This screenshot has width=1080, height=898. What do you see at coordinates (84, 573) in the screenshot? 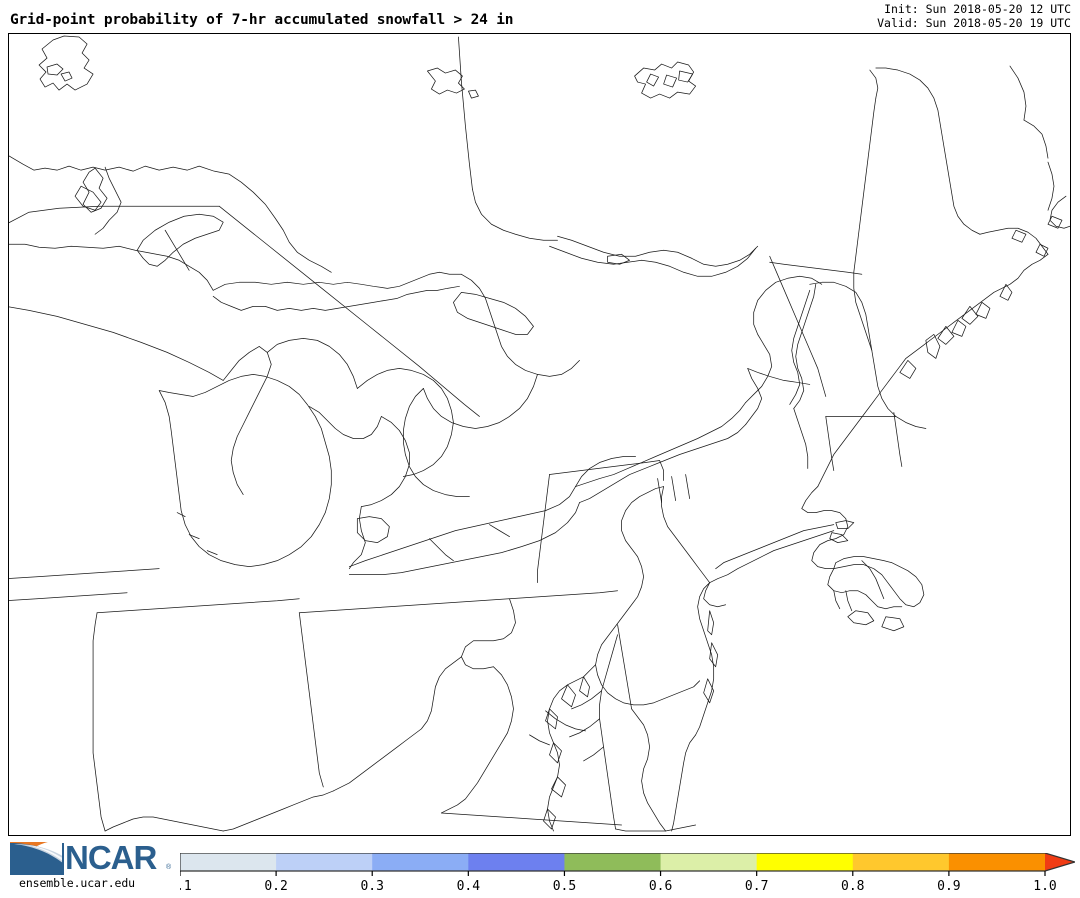
I see `border-wisconsin-illinois-inner` at bounding box center [84, 573].